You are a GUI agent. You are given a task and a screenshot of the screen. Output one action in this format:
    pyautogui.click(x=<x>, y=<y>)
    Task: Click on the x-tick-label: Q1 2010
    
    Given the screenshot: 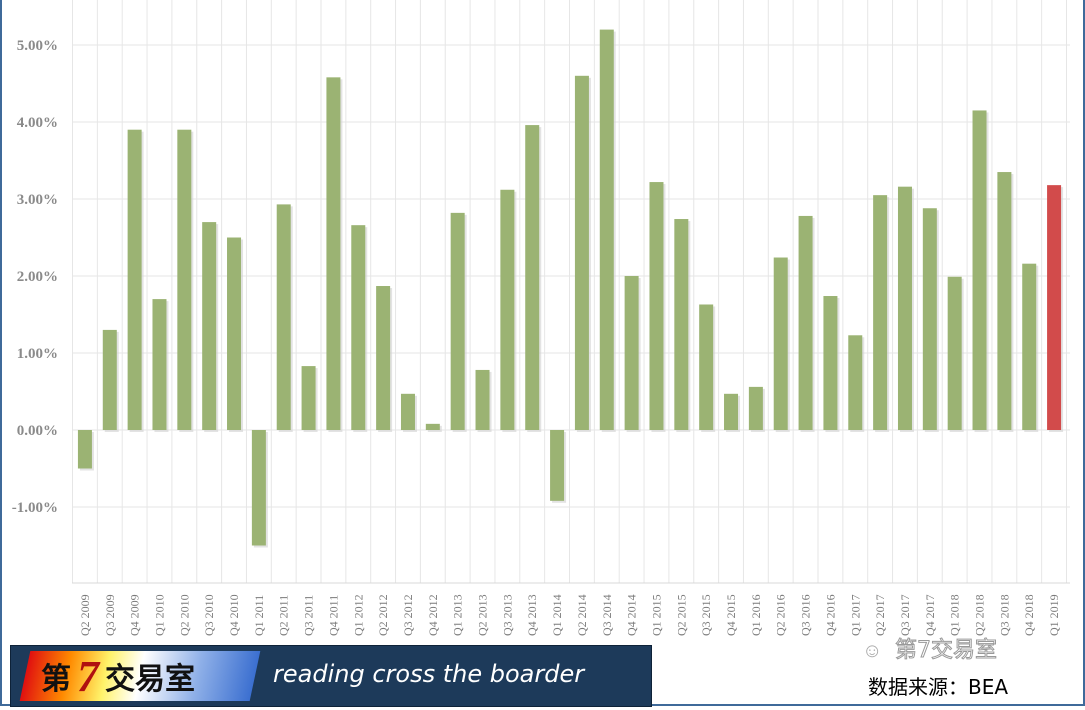 What is the action you would take?
    pyautogui.click(x=159, y=615)
    